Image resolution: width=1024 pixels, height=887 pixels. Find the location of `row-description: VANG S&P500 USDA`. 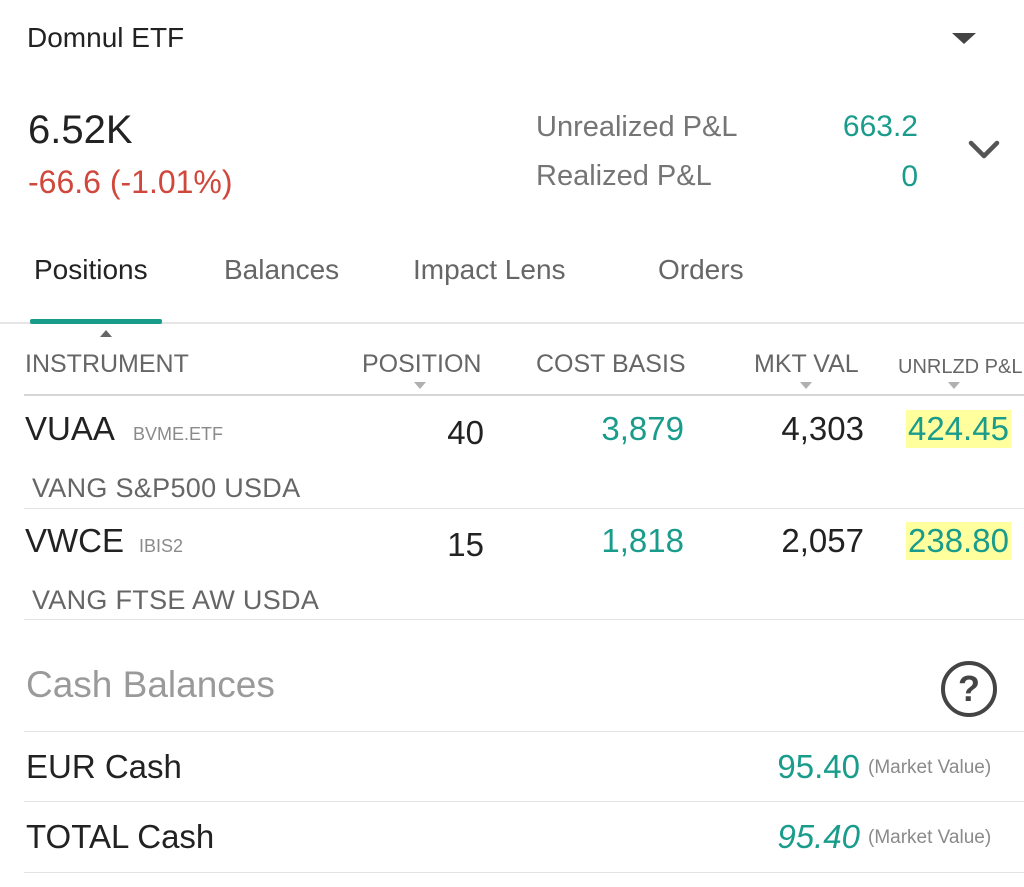

row-description: VANG S&P500 USDA is located at coordinates (166, 488).